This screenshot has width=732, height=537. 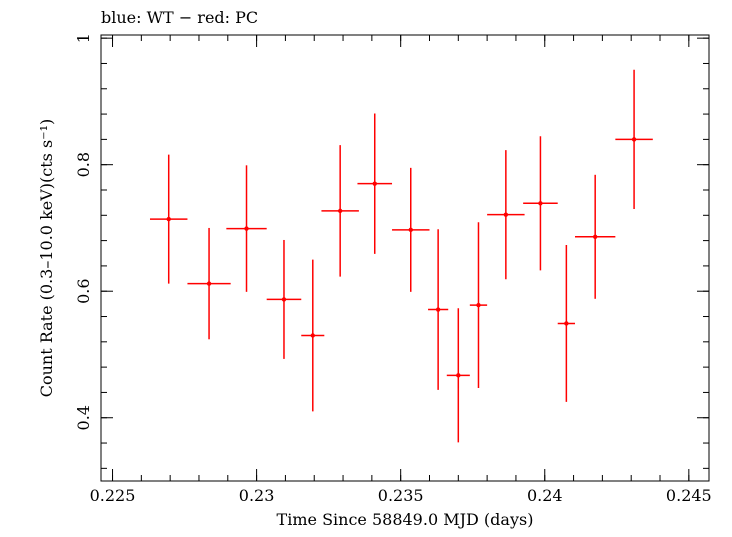 What do you see at coordinates (545, 495) in the screenshot?
I see `x-tick-label: 0.24` at bounding box center [545, 495].